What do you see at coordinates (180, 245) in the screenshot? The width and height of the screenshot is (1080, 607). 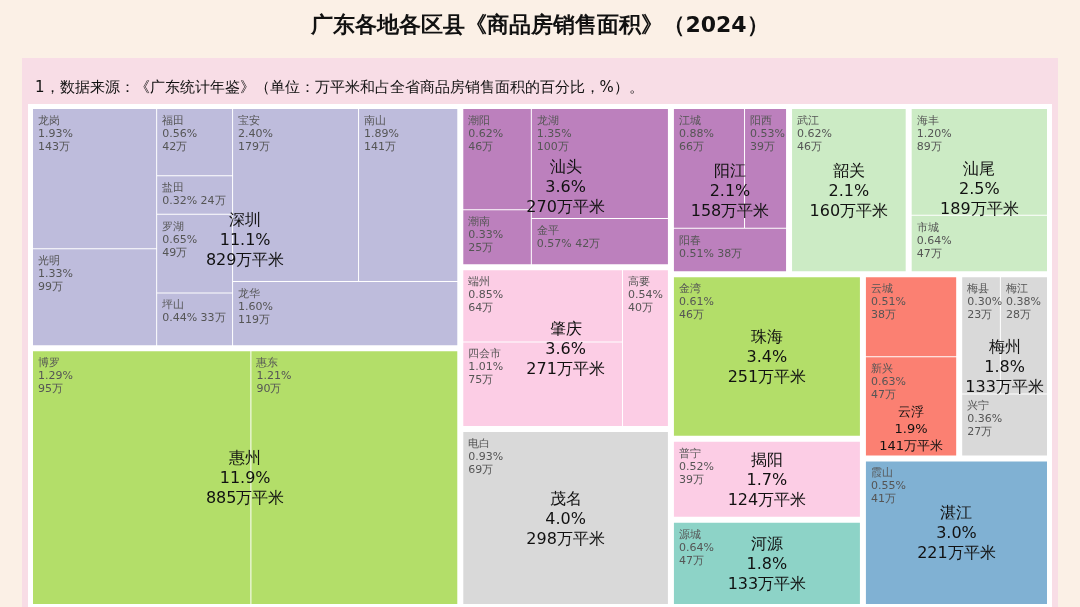 I see `data-label: 0.65% 49万` at bounding box center [180, 245].